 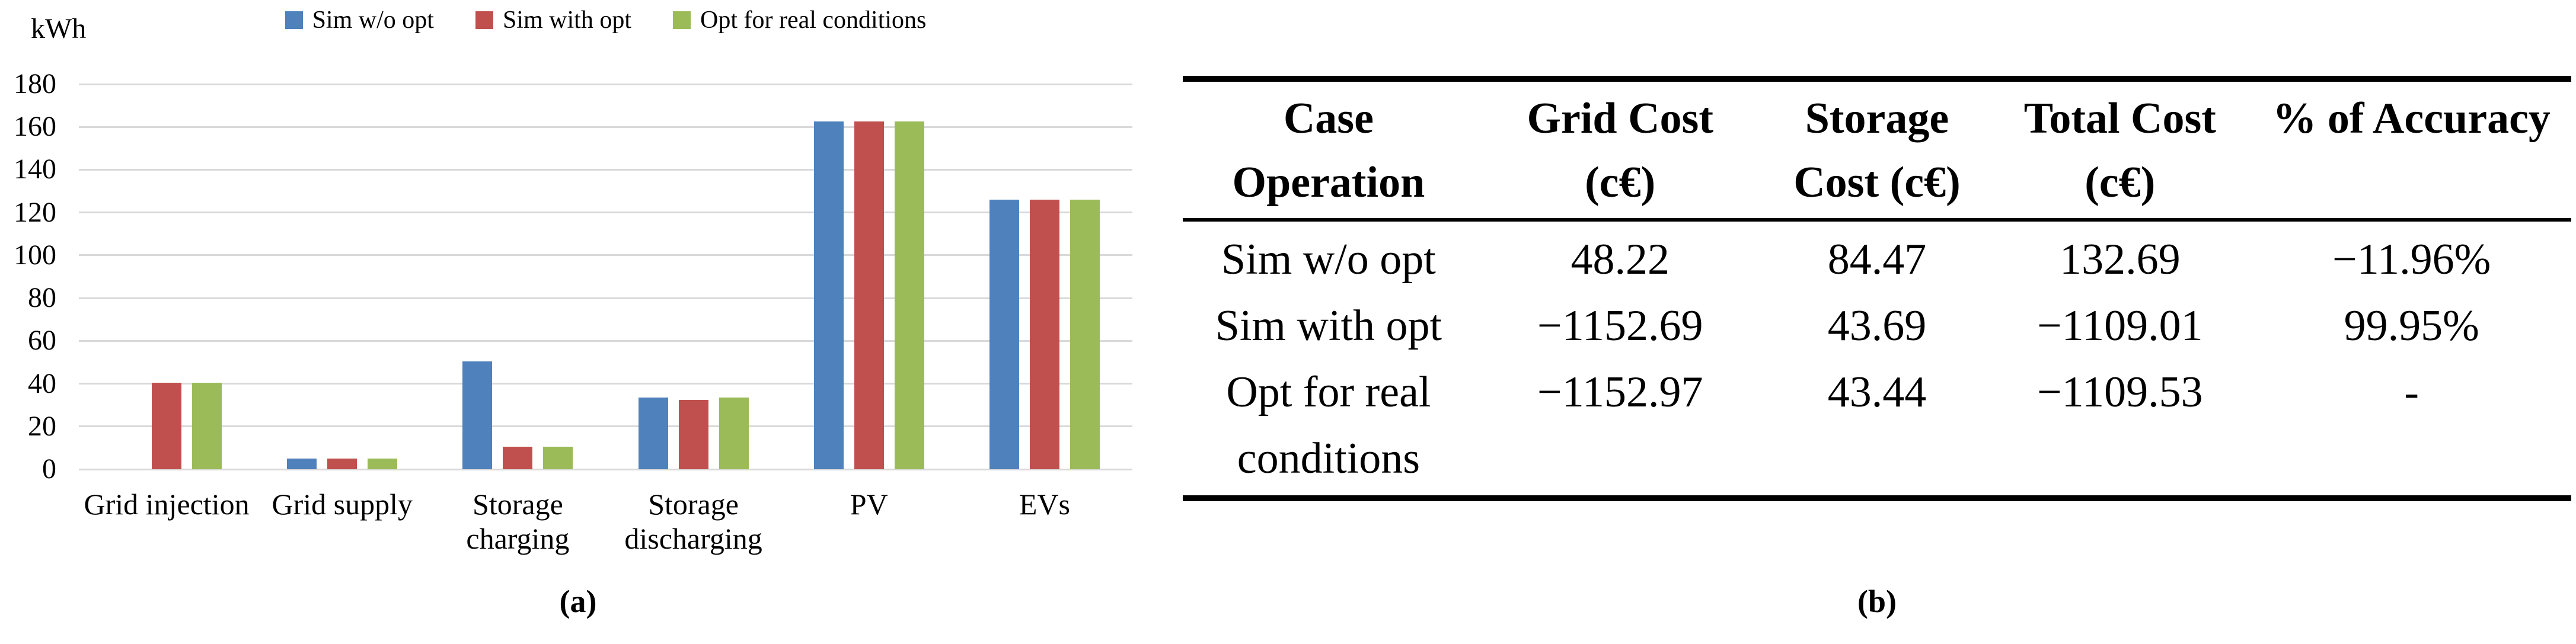 What do you see at coordinates (35, 169) in the screenshot?
I see `y-tick-label-140: 140` at bounding box center [35, 169].